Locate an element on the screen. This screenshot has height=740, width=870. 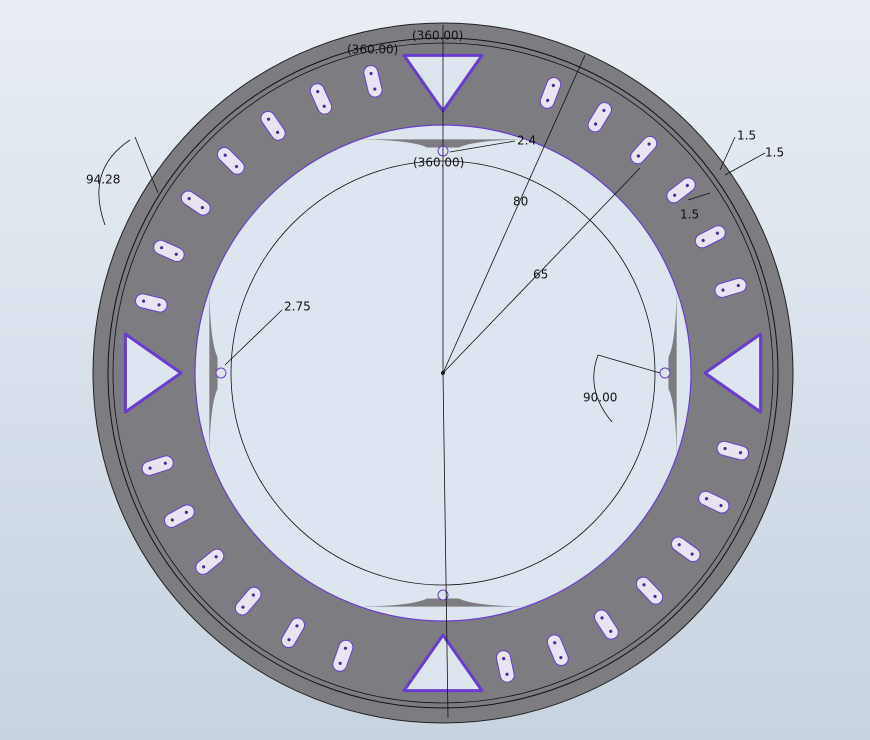
dim-label: 94.28 is located at coordinates (103, 180).